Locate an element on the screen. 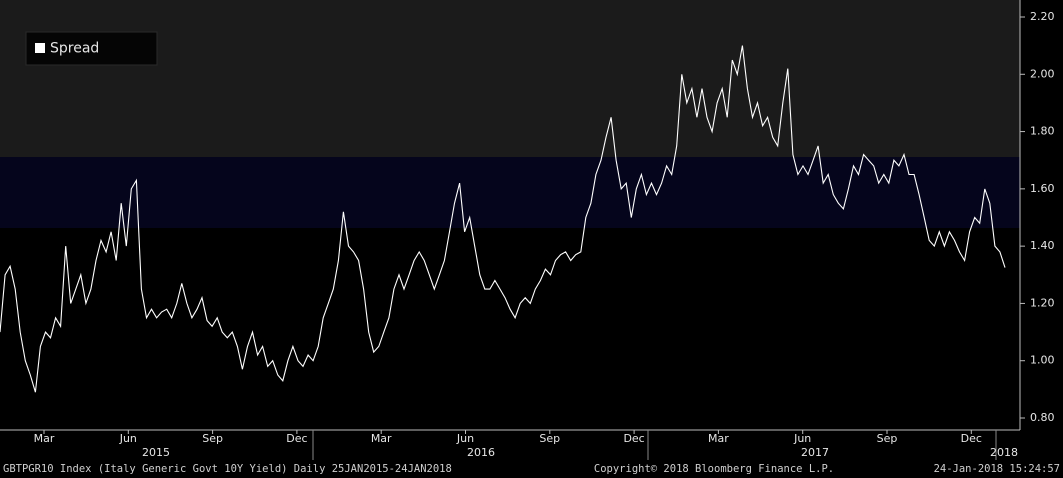 This screenshot has height=478, width=1063. year-label: 2018 is located at coordinates (1004, 452).